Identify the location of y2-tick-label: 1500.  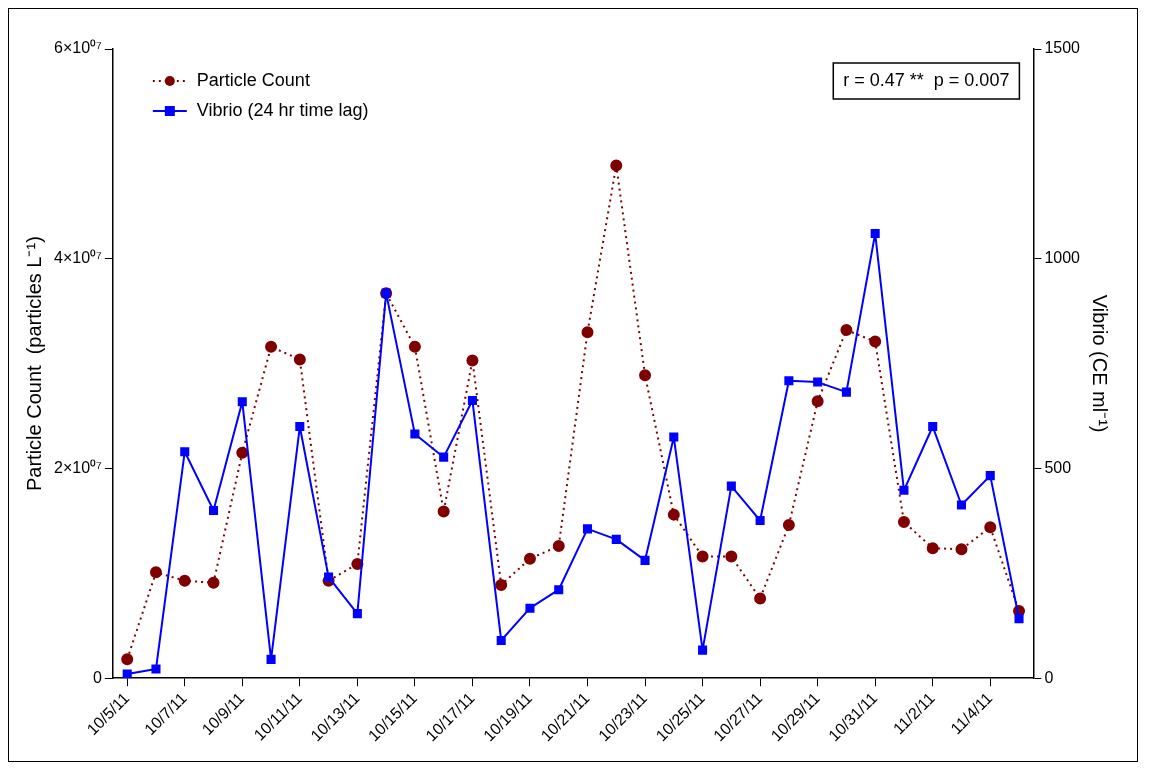
(1062, 48).